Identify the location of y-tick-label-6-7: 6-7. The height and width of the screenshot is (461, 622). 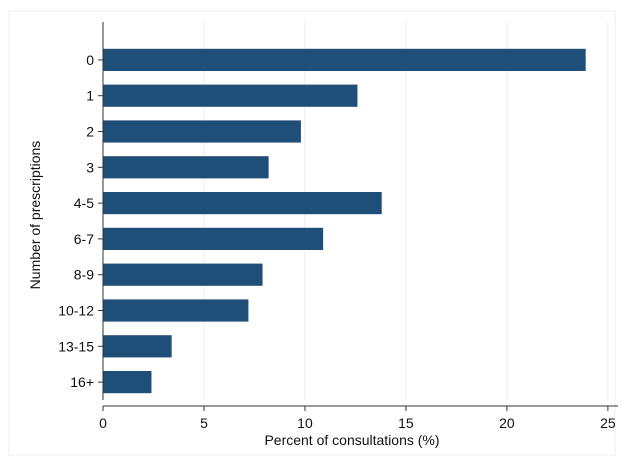
(84, 239).